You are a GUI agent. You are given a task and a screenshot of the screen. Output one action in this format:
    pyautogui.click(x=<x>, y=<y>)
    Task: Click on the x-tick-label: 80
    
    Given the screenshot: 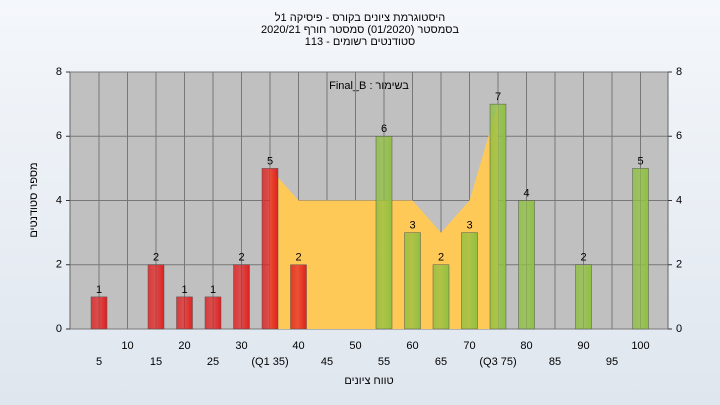 What is the action you would take?
    pyautogui.click(x=526, y=346)
    